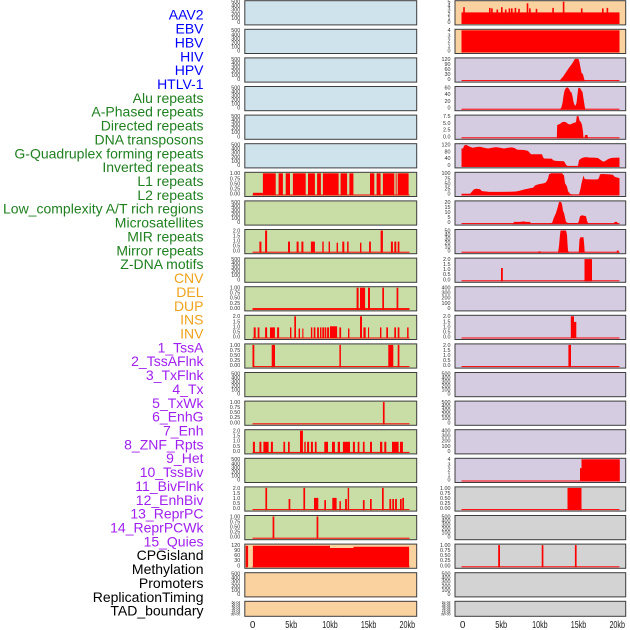 The width and height of the screenshot is (630, 630). Describe the element at coordinates (369, 625) in the screenshot. I see `svg-text: 15kb` at that location.